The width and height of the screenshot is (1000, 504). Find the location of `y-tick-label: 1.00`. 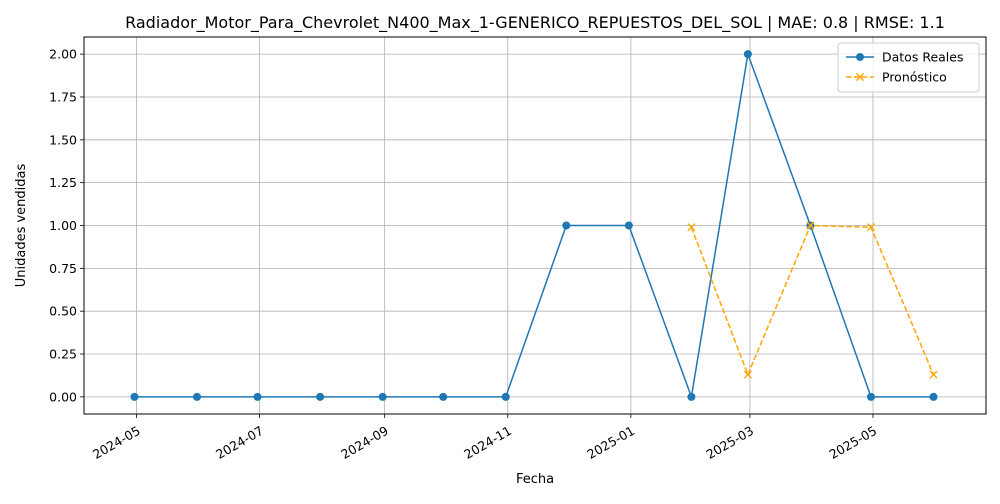

y-tick-label: 1.00 is located at coordinates (63, 225).